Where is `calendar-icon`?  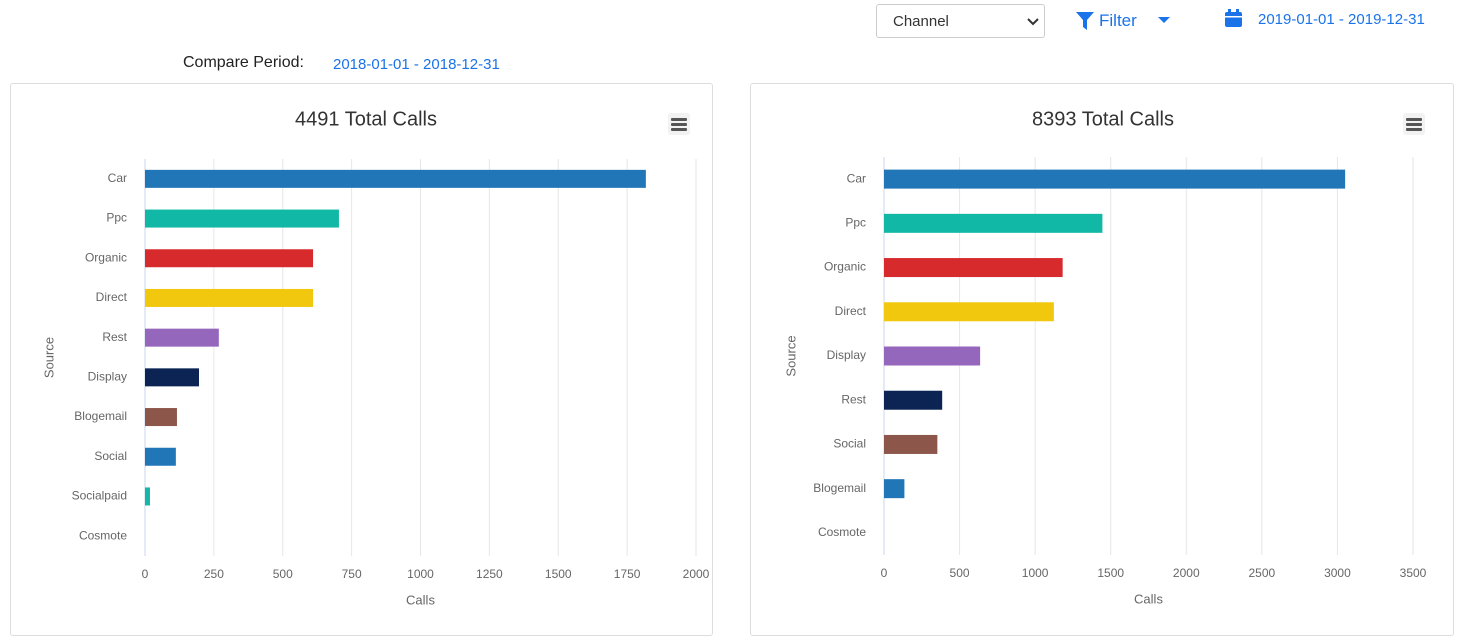
calendar-icon is located at coordinates (1233, 18).